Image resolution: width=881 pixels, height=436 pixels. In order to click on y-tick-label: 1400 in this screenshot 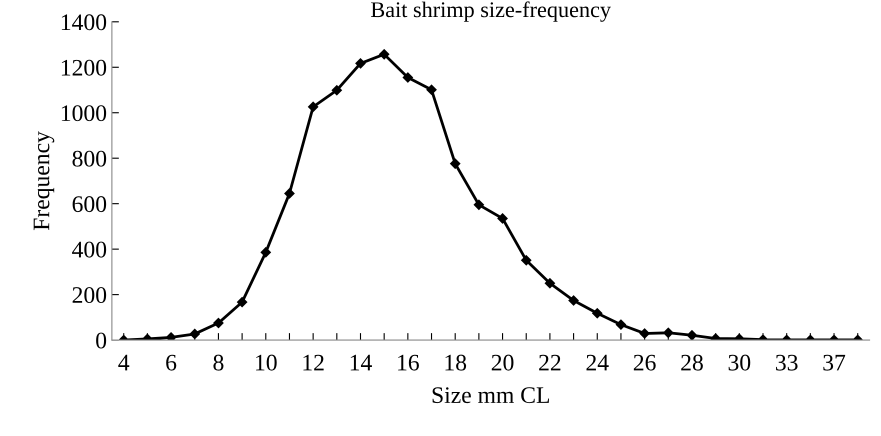, I will do `click(84, 22)`.